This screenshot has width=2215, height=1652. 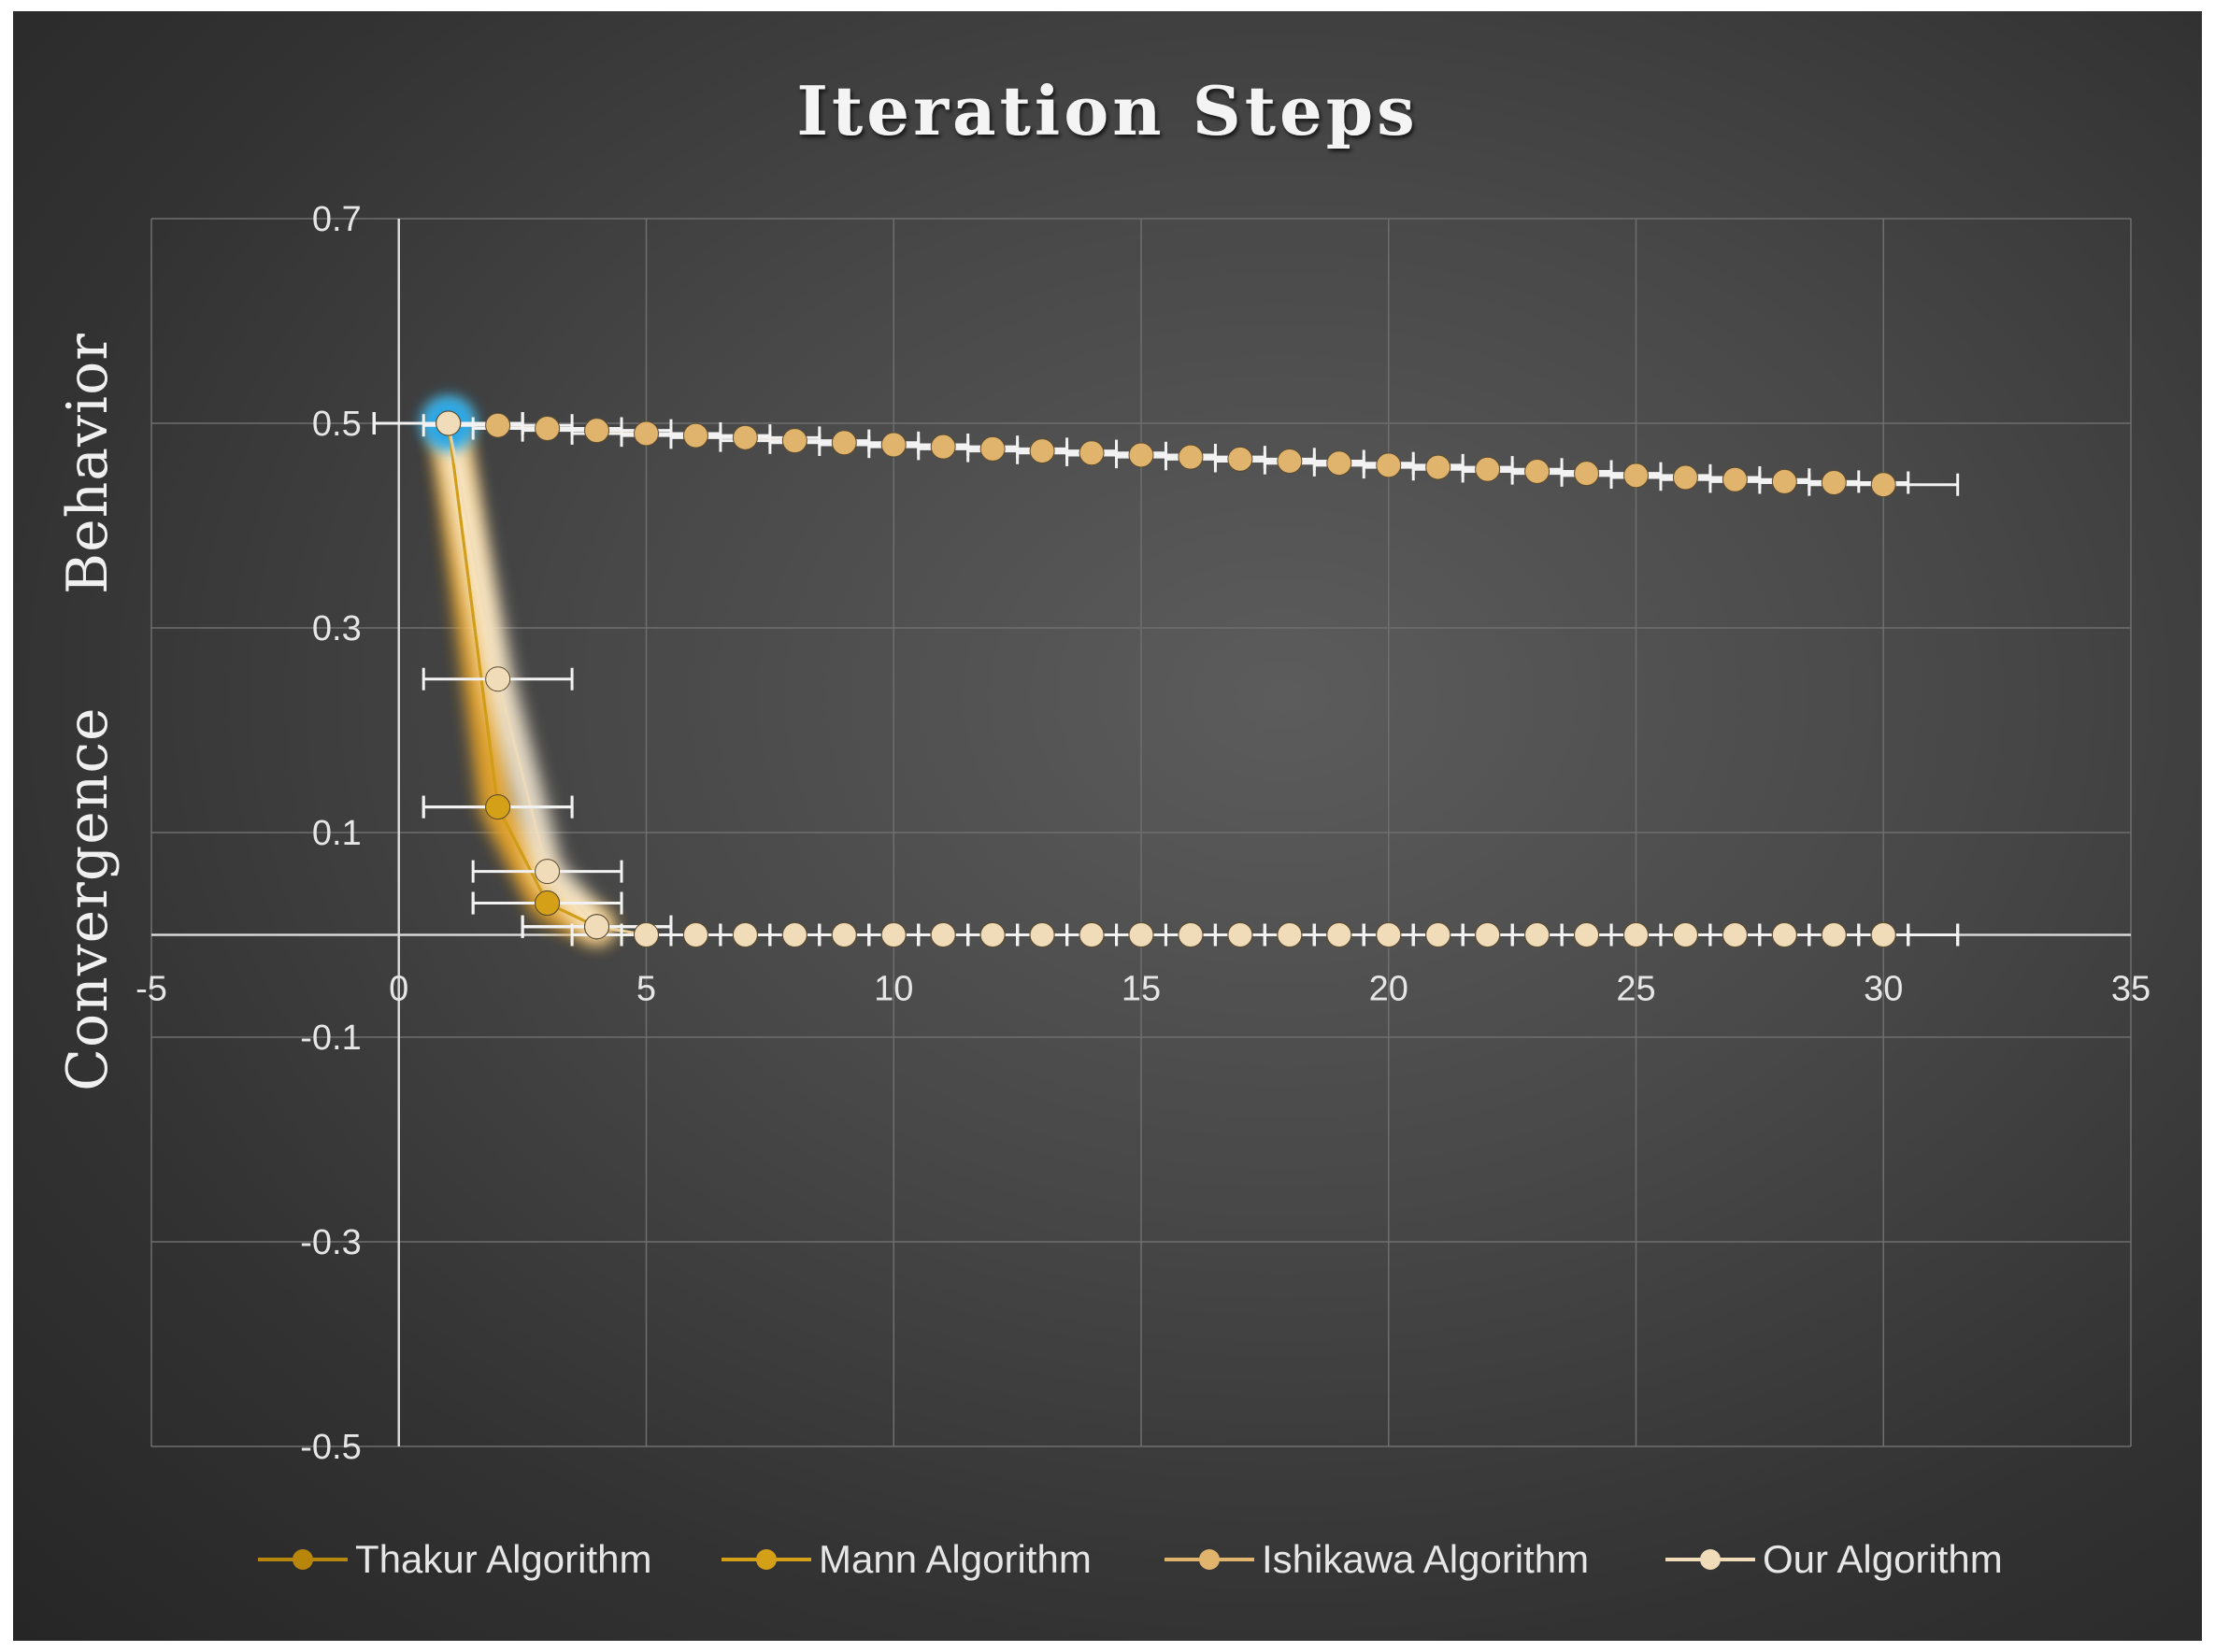 What do you see at coordinates (1883, 1559) in the screenshot?
I see `legend-label: Our Algorithm` at bounding box center [1883, 1559].